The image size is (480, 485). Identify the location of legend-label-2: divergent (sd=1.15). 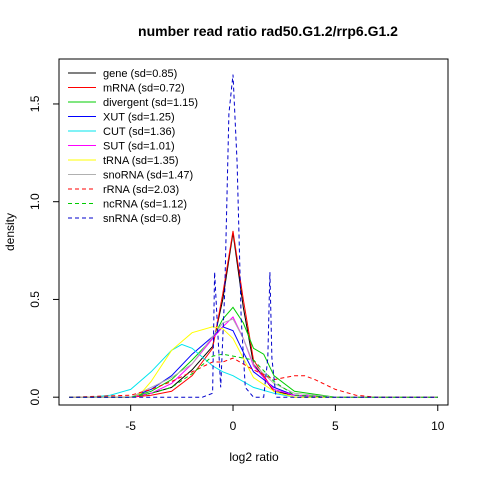
(150, 103).